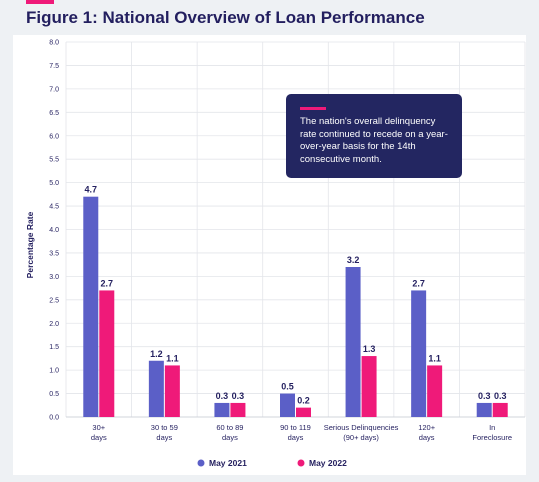 This screenshot has width=539, height=482. I want to click on y-tick-label: 3.5, so click(54, 253).